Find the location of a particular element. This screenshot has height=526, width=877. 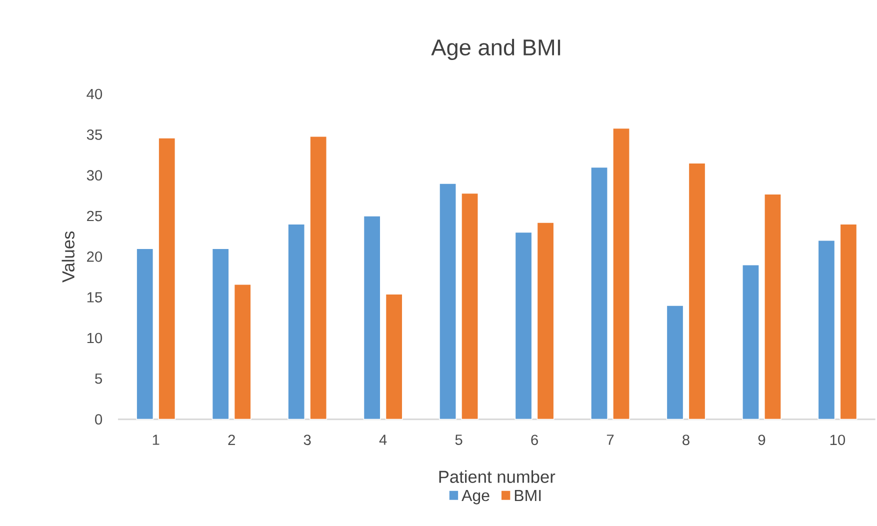

x-tick-label: 10 is located at coordinates (838, 440).